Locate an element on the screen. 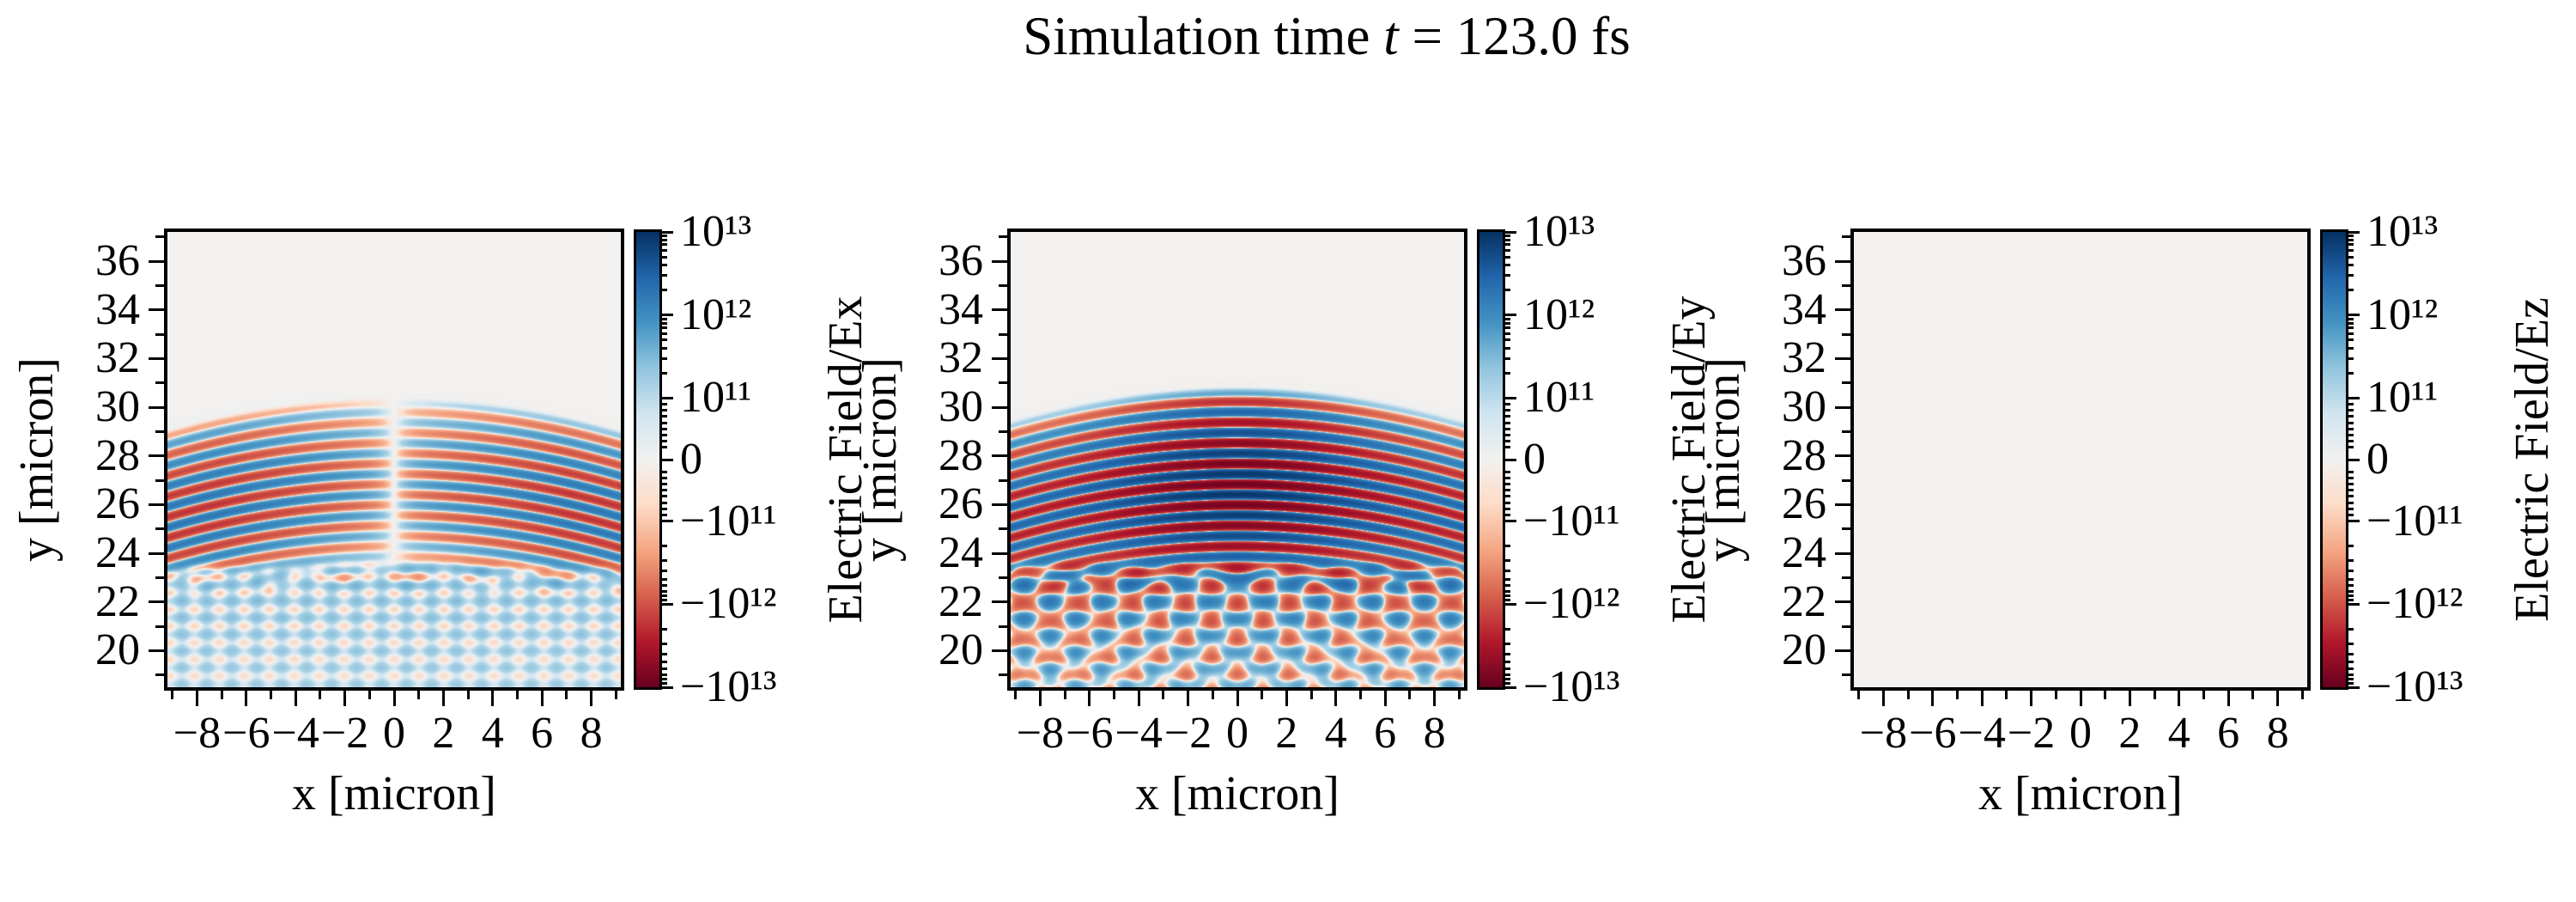 This screenshot has width=2576, height=902. y-tick-label: 24 is located at coordinates (1804, 553).